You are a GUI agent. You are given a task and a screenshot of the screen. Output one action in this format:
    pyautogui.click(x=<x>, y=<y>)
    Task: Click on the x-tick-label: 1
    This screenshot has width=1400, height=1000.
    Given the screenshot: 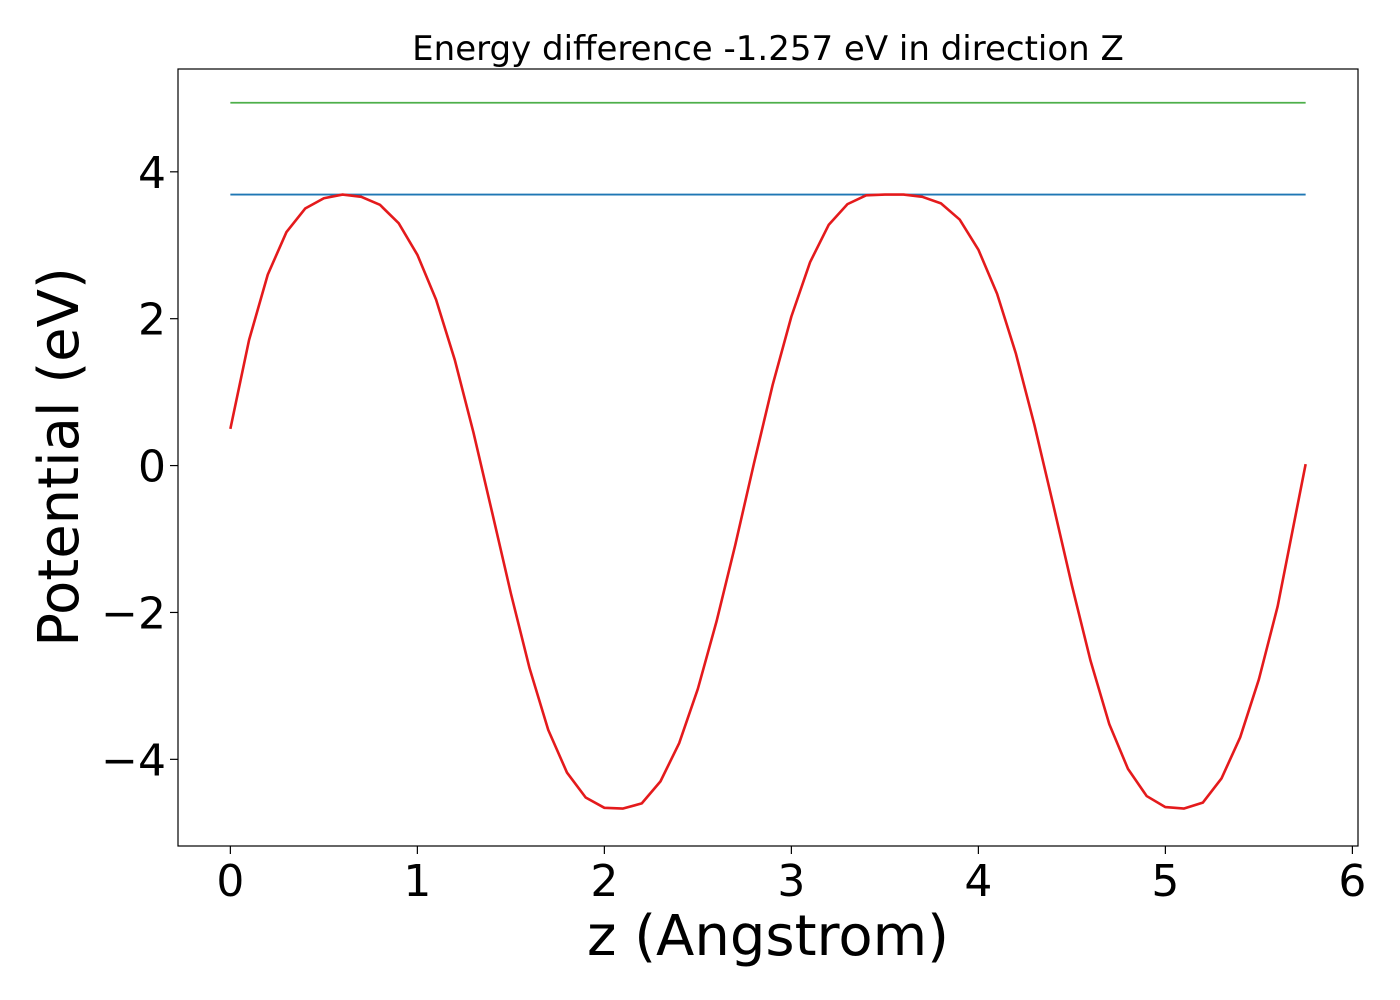 What is the action you would take?
    pyautogui.click(x=417, y=881)
    